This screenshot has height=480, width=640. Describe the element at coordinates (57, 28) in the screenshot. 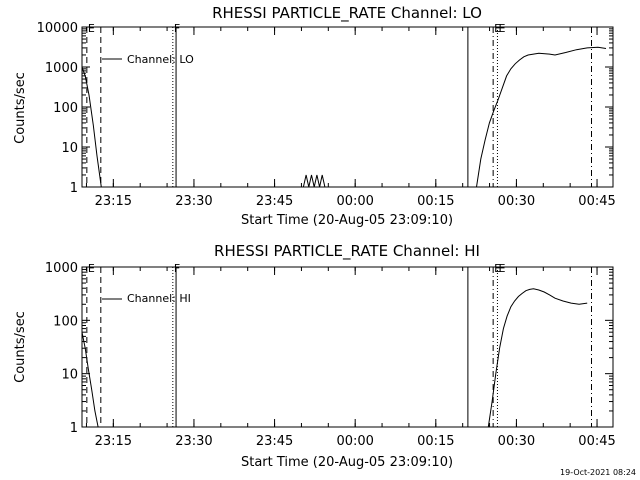

I see `y-tick-label: 10000` at that location.